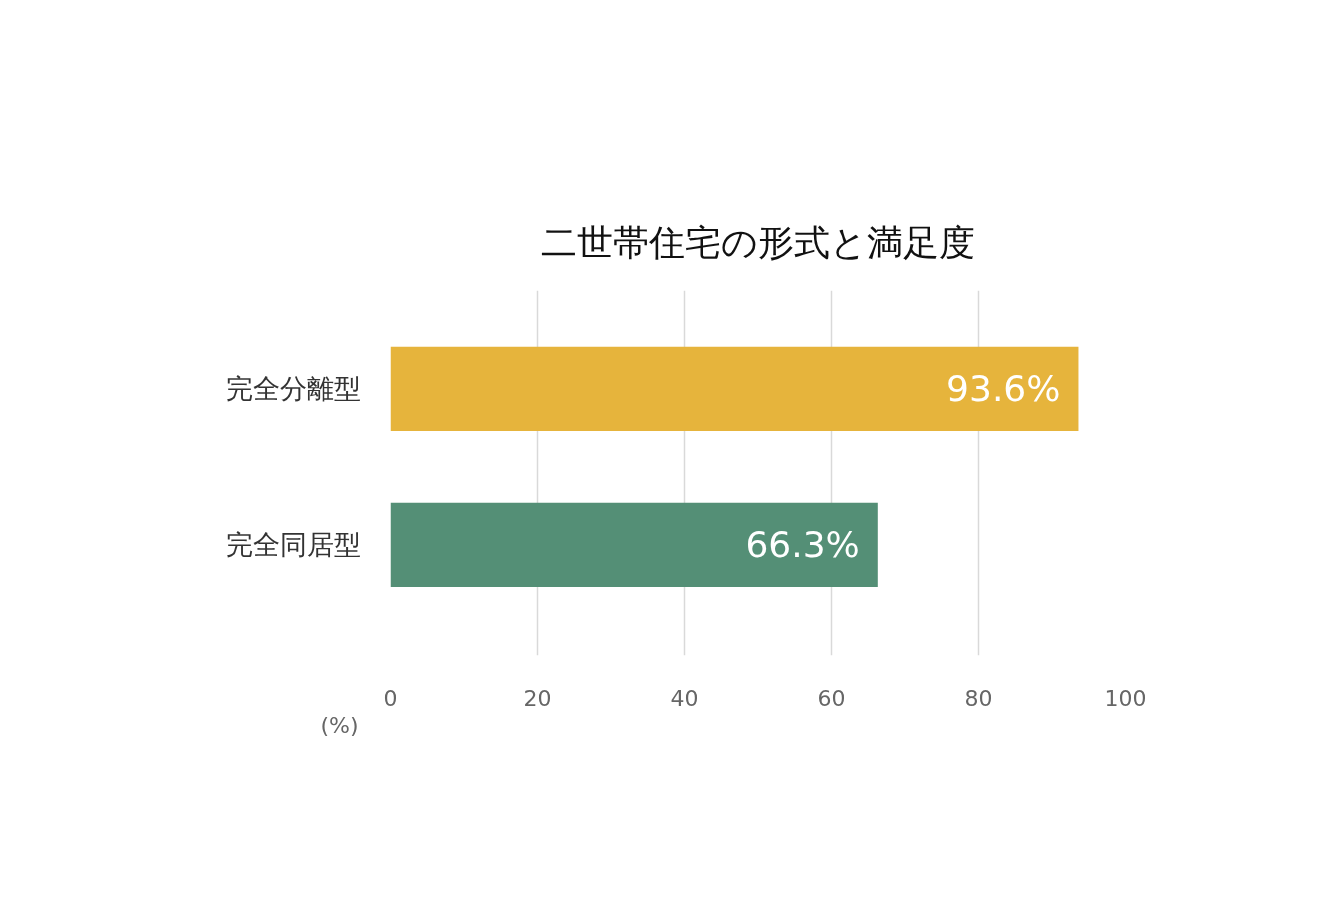 Image resolution: width=1324 pixels, height=898 pixels. Describe the element at coordinates (537, 698) in the screenshot. I see `x-tick-label: 20` at that location.